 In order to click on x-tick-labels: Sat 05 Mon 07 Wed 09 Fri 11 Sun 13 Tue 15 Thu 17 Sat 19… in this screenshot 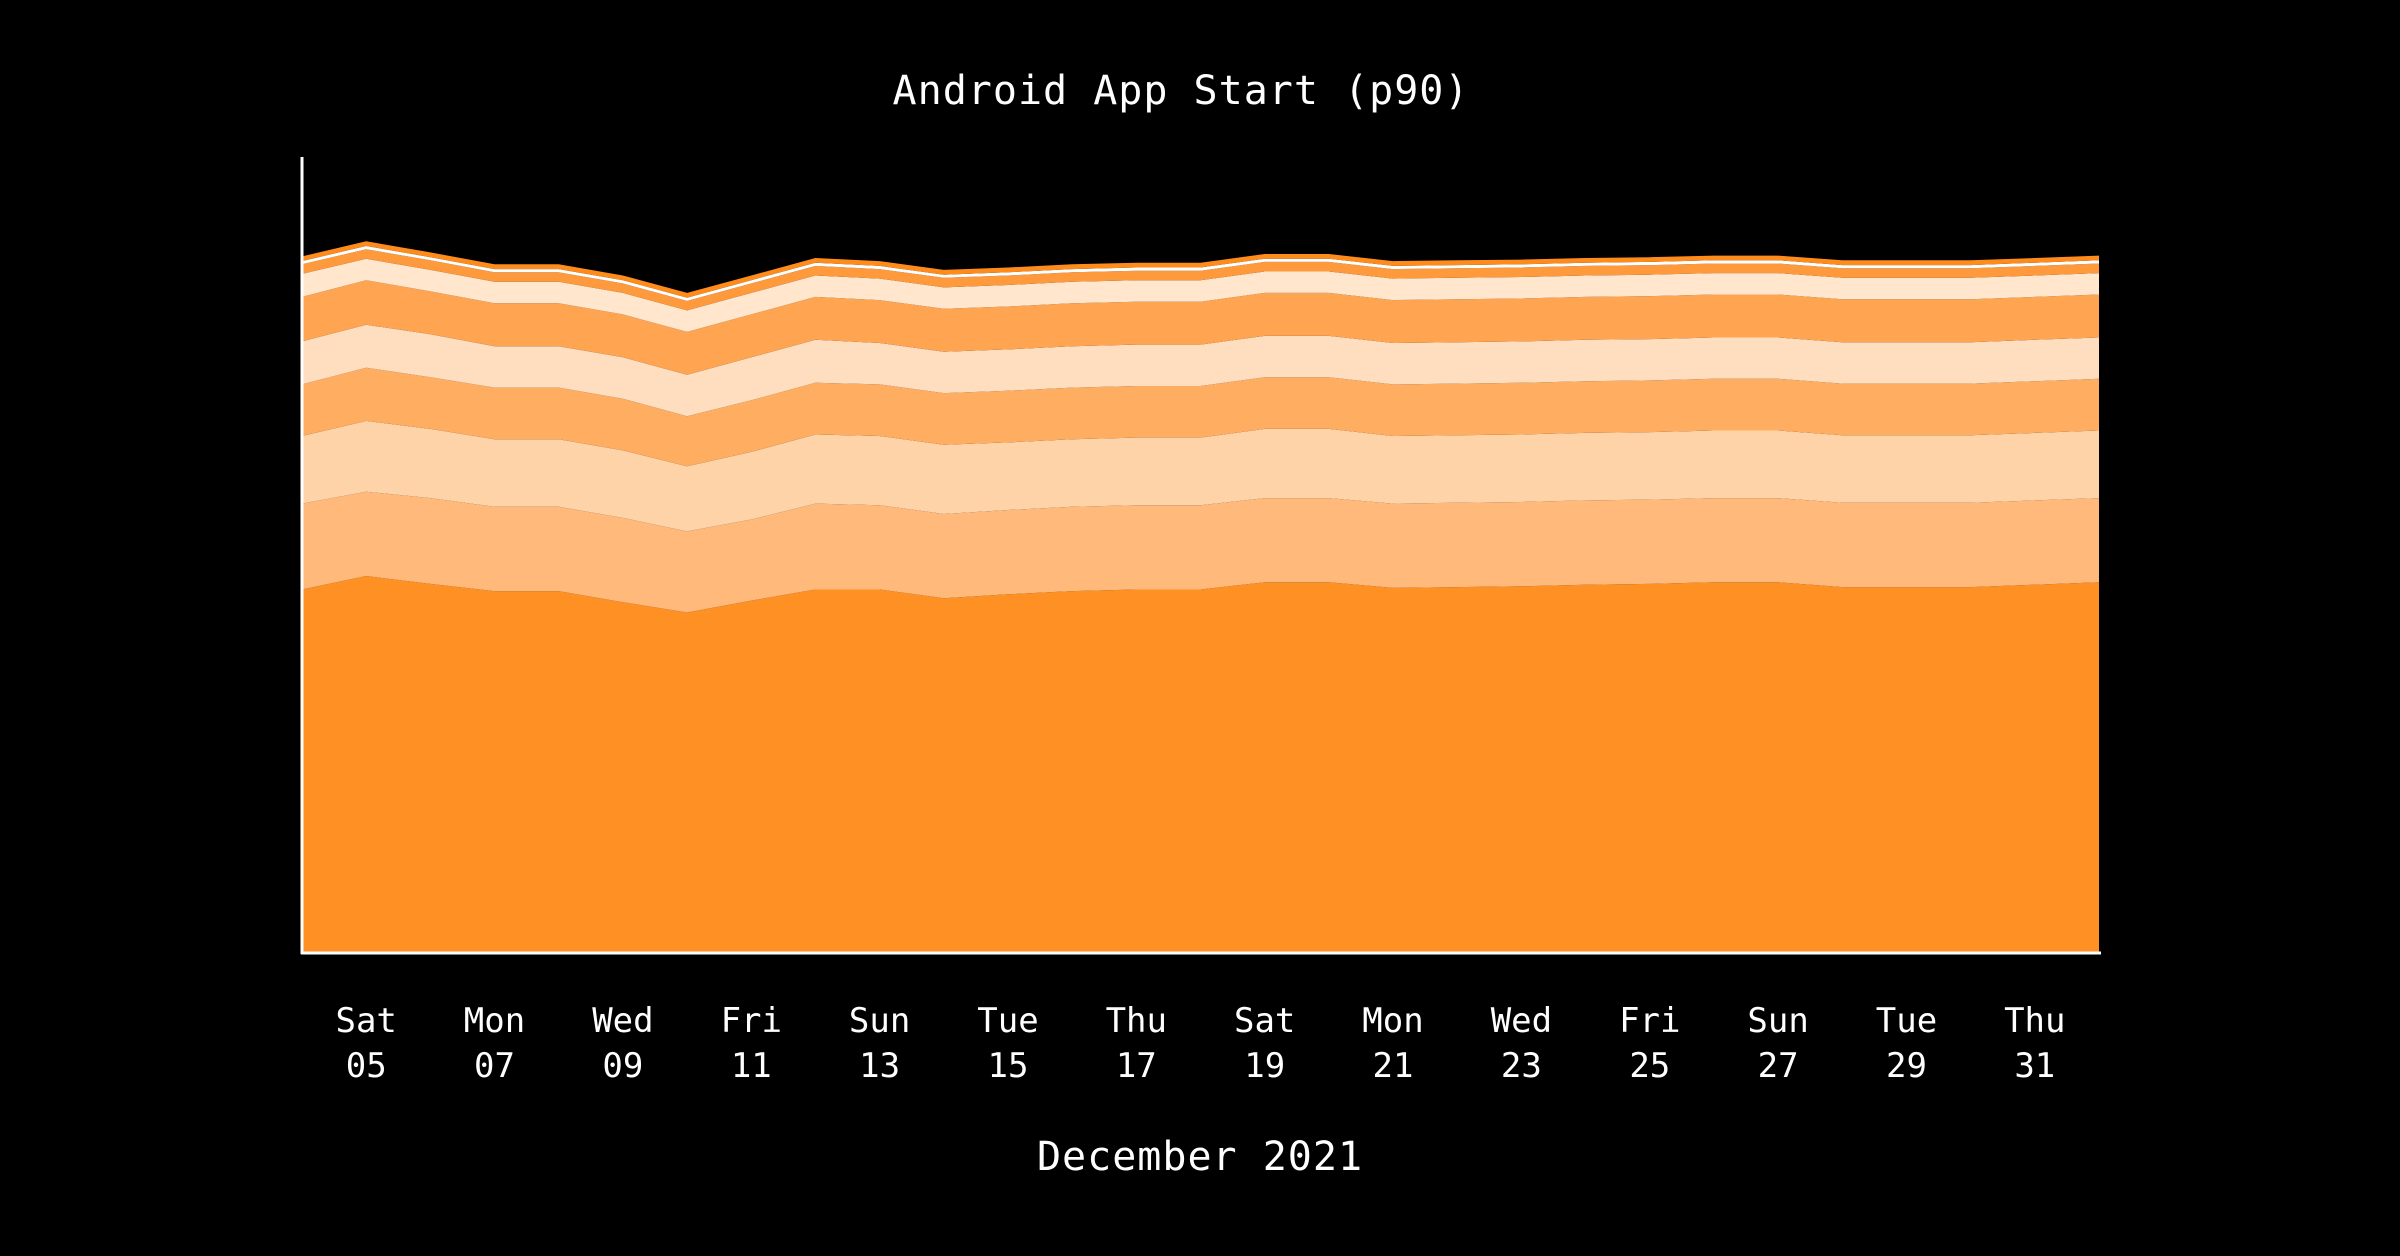, I will do `click(1200, 1043)`.